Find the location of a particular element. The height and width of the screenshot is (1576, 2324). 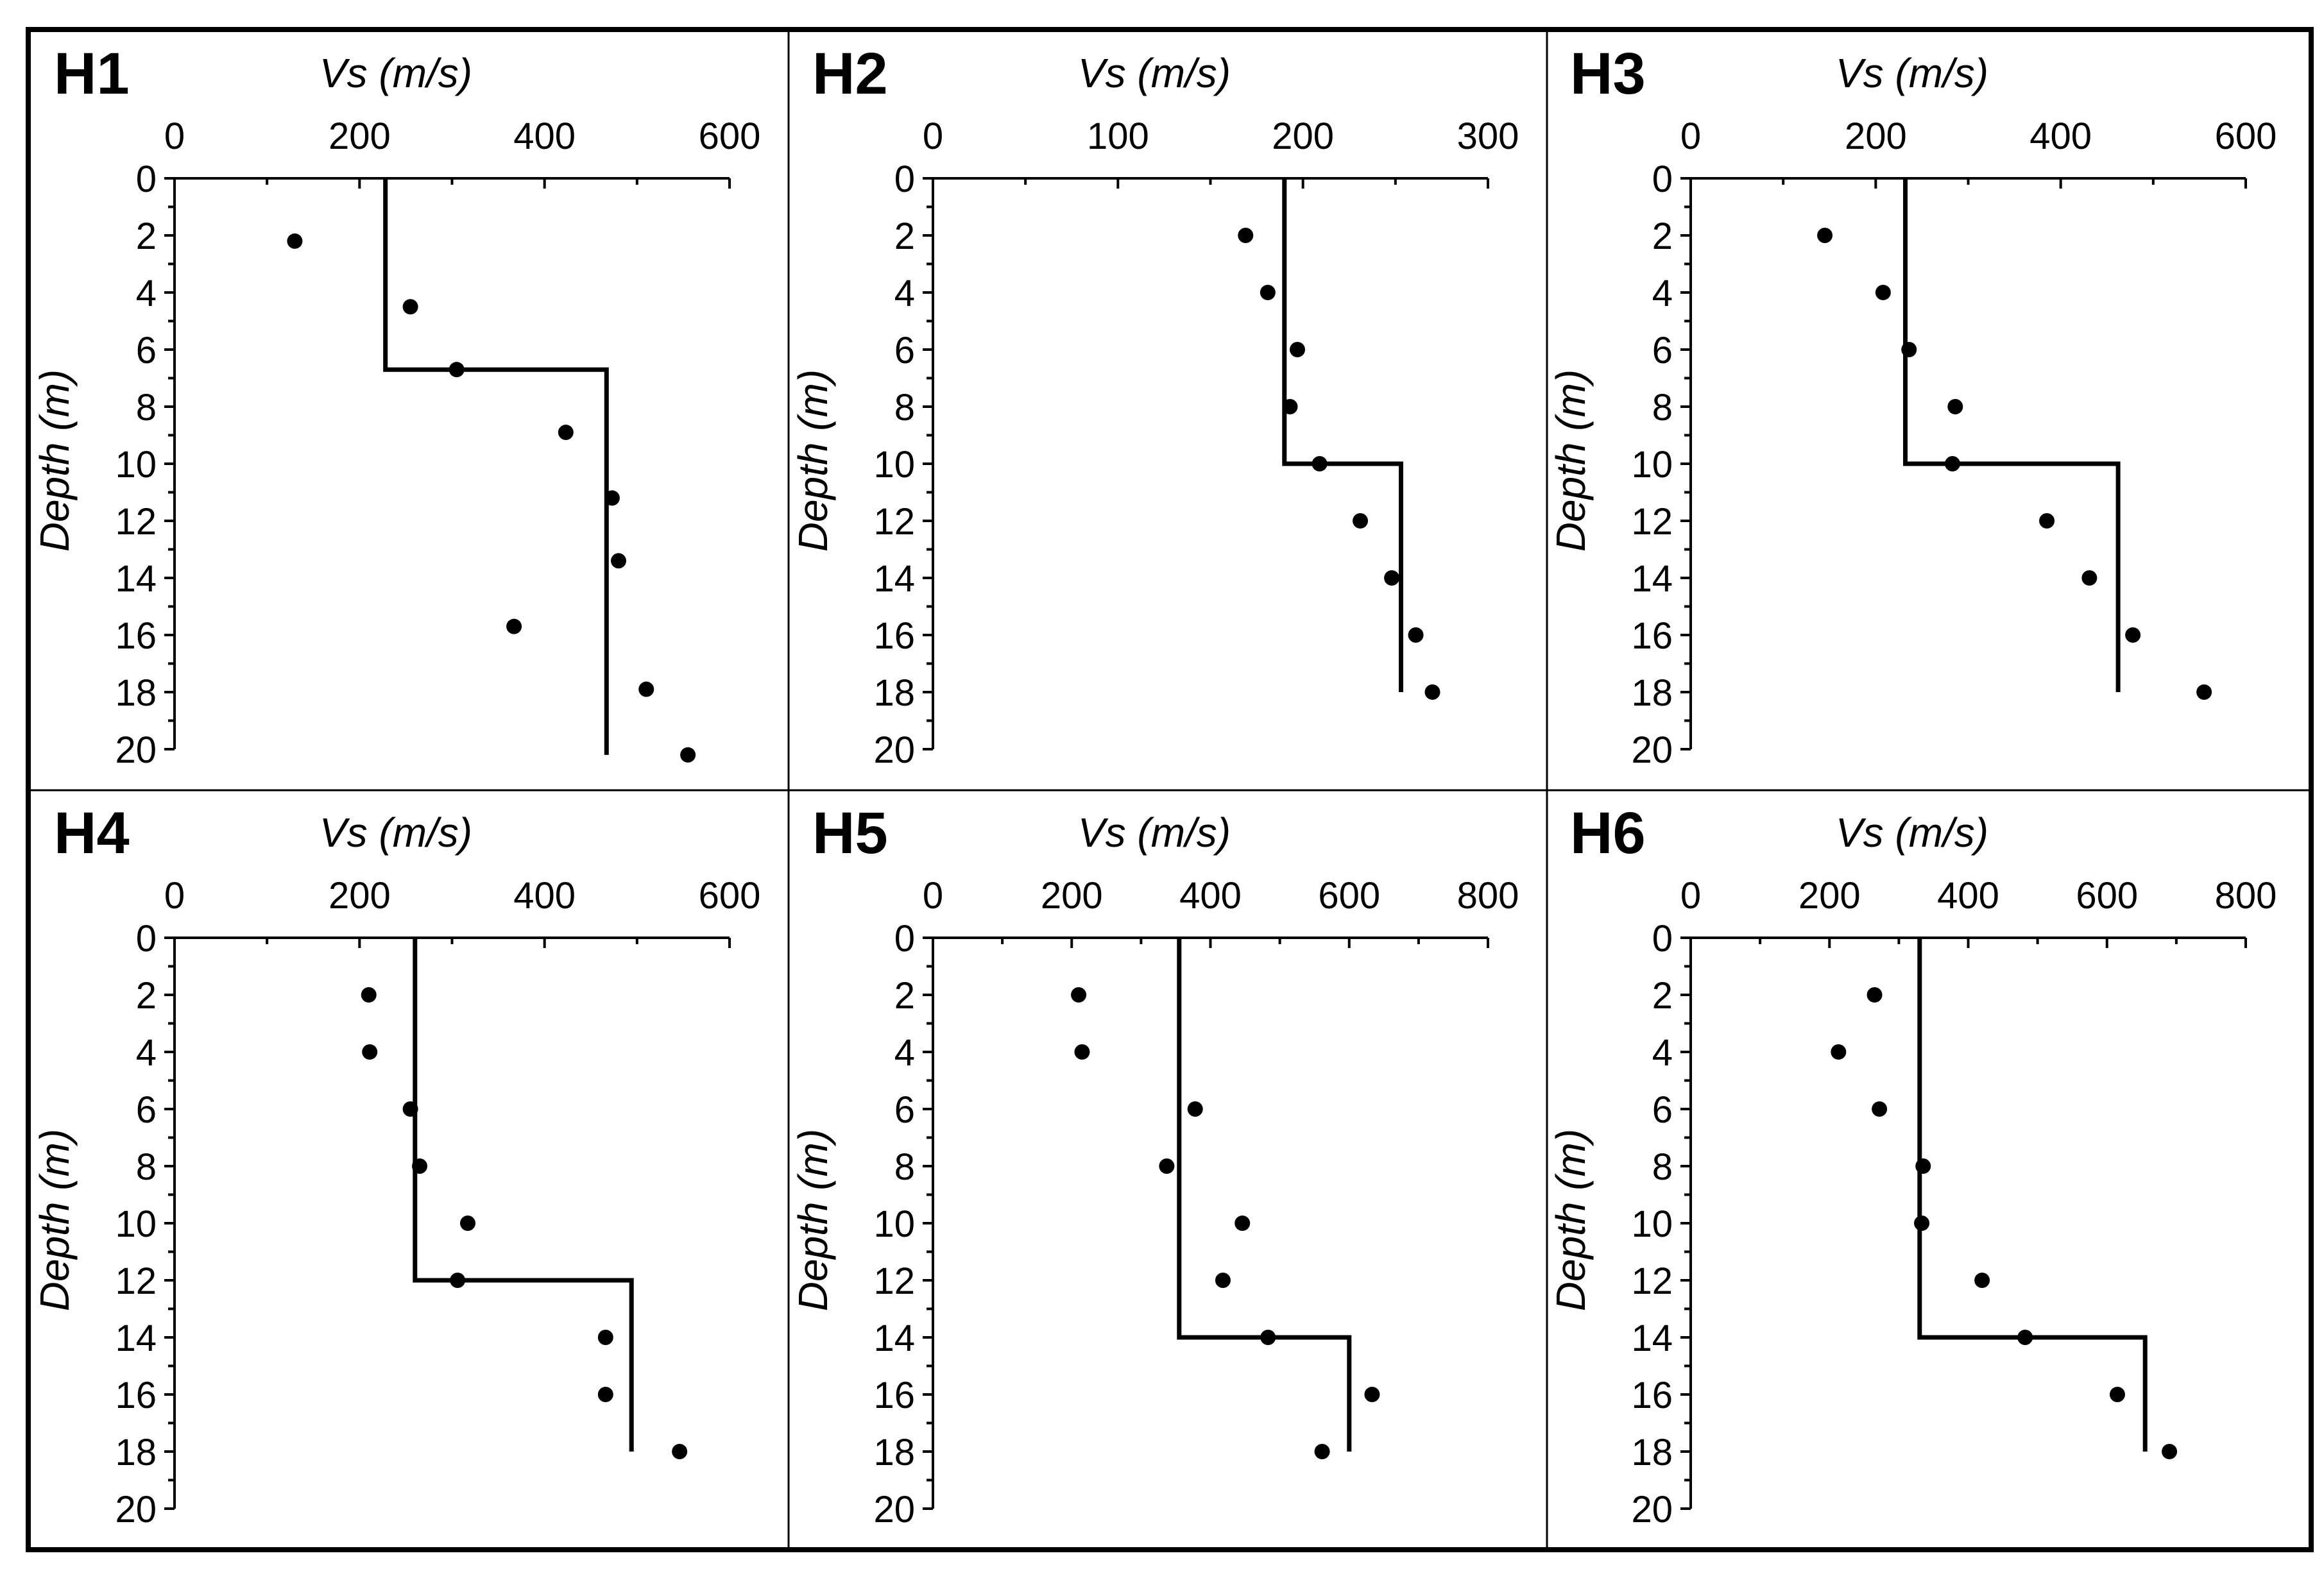

h6-x-tick-label: 200 is located at coordinates (1830, 896).